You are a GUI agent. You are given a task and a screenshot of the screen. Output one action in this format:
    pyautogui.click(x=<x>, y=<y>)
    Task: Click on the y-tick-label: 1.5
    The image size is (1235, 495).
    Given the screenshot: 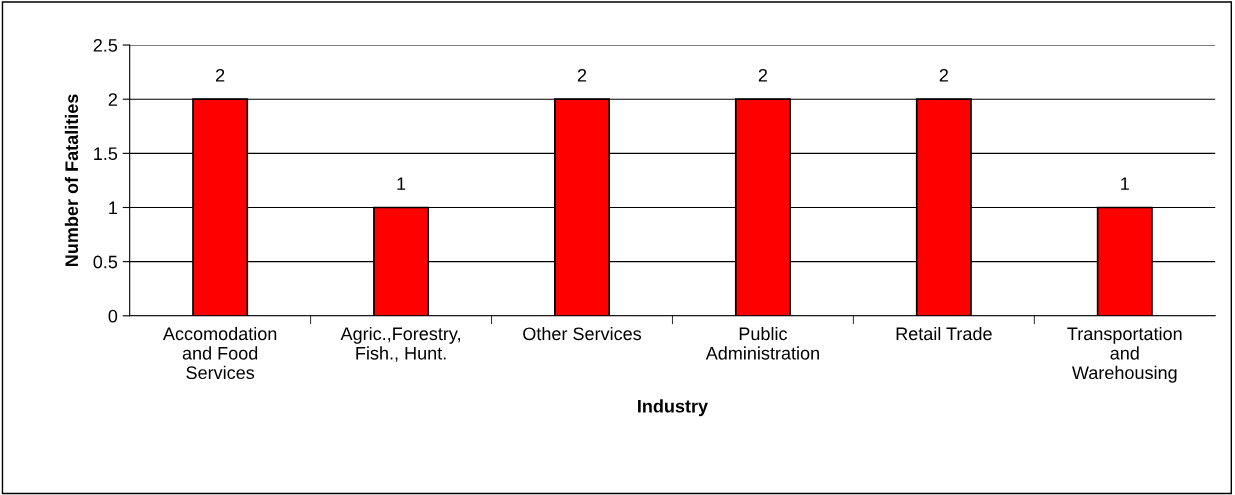 What is the action you would take?
    pyautogui.click(x=106, y=154)
    